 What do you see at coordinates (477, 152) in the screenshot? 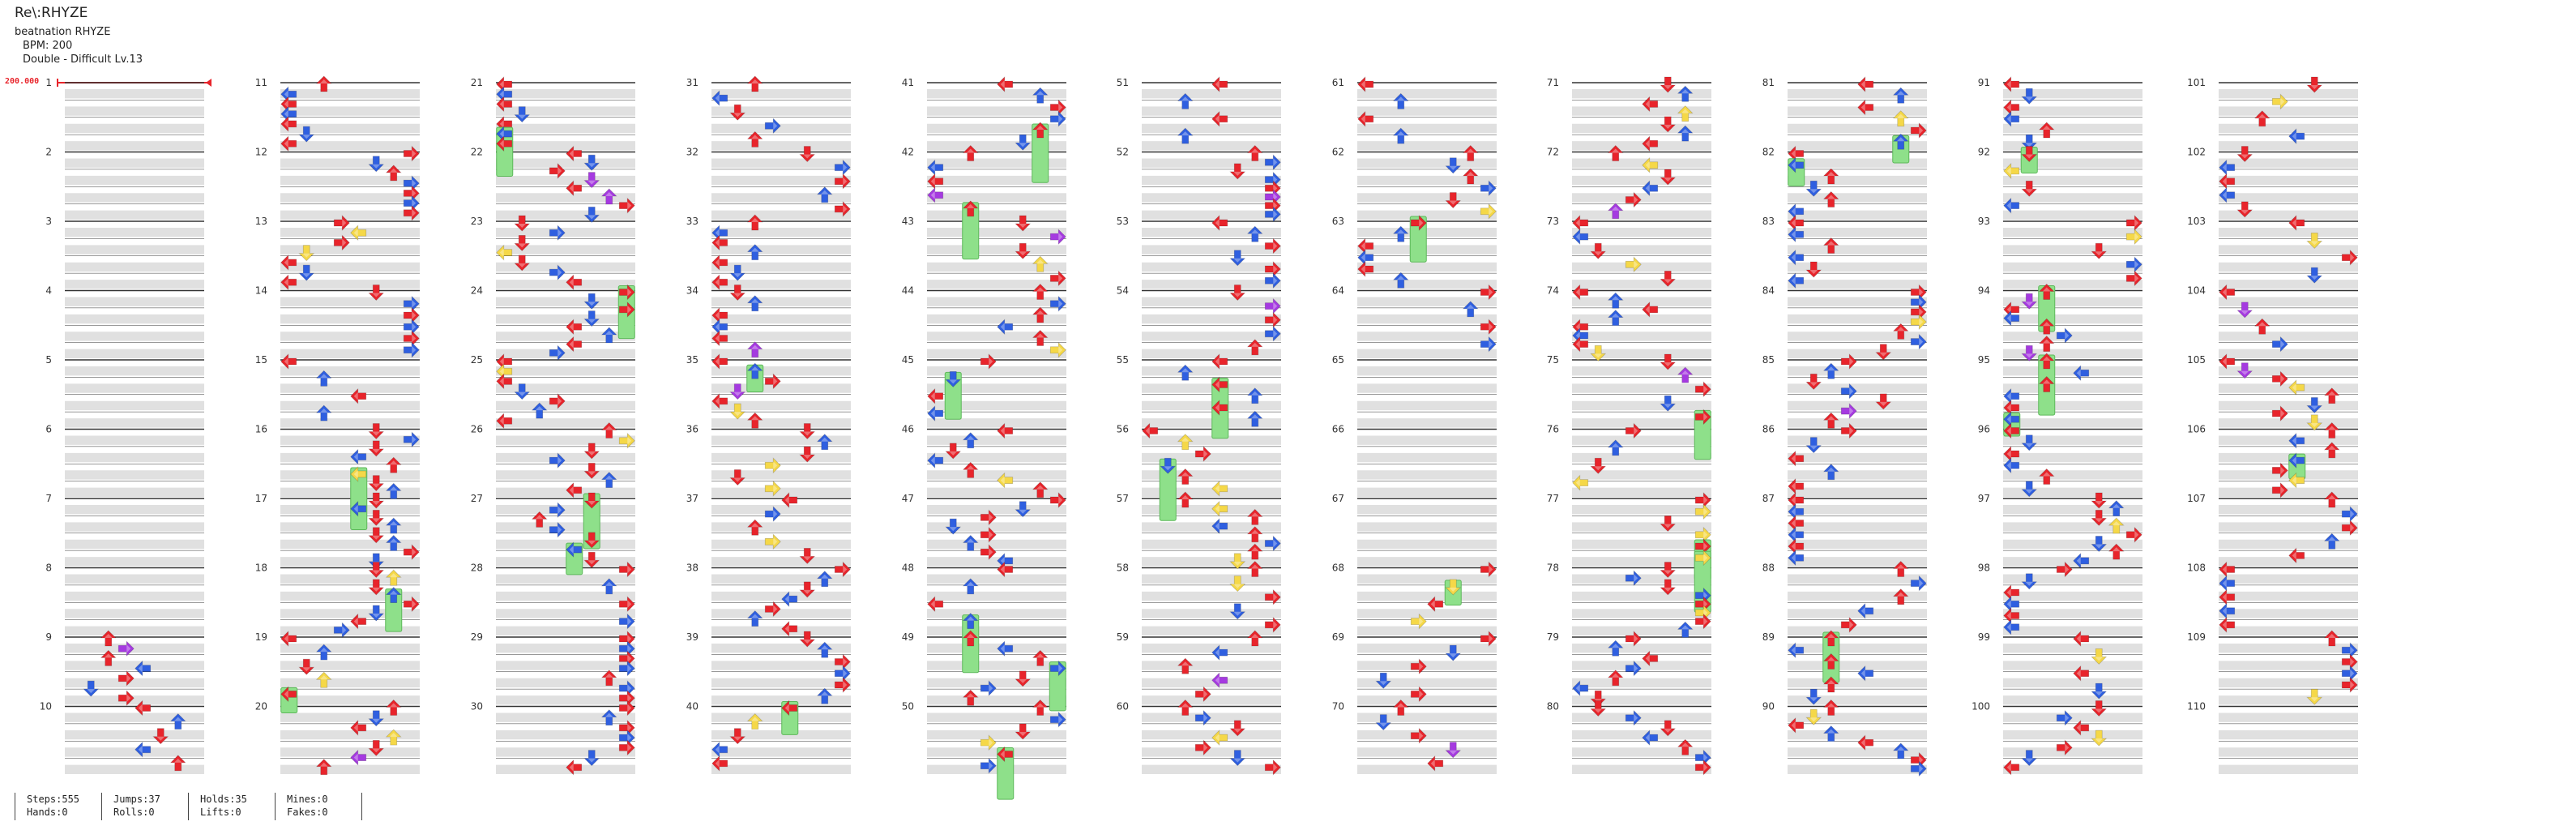
I see `measure-number: 22` at bounding box center [477, 152].